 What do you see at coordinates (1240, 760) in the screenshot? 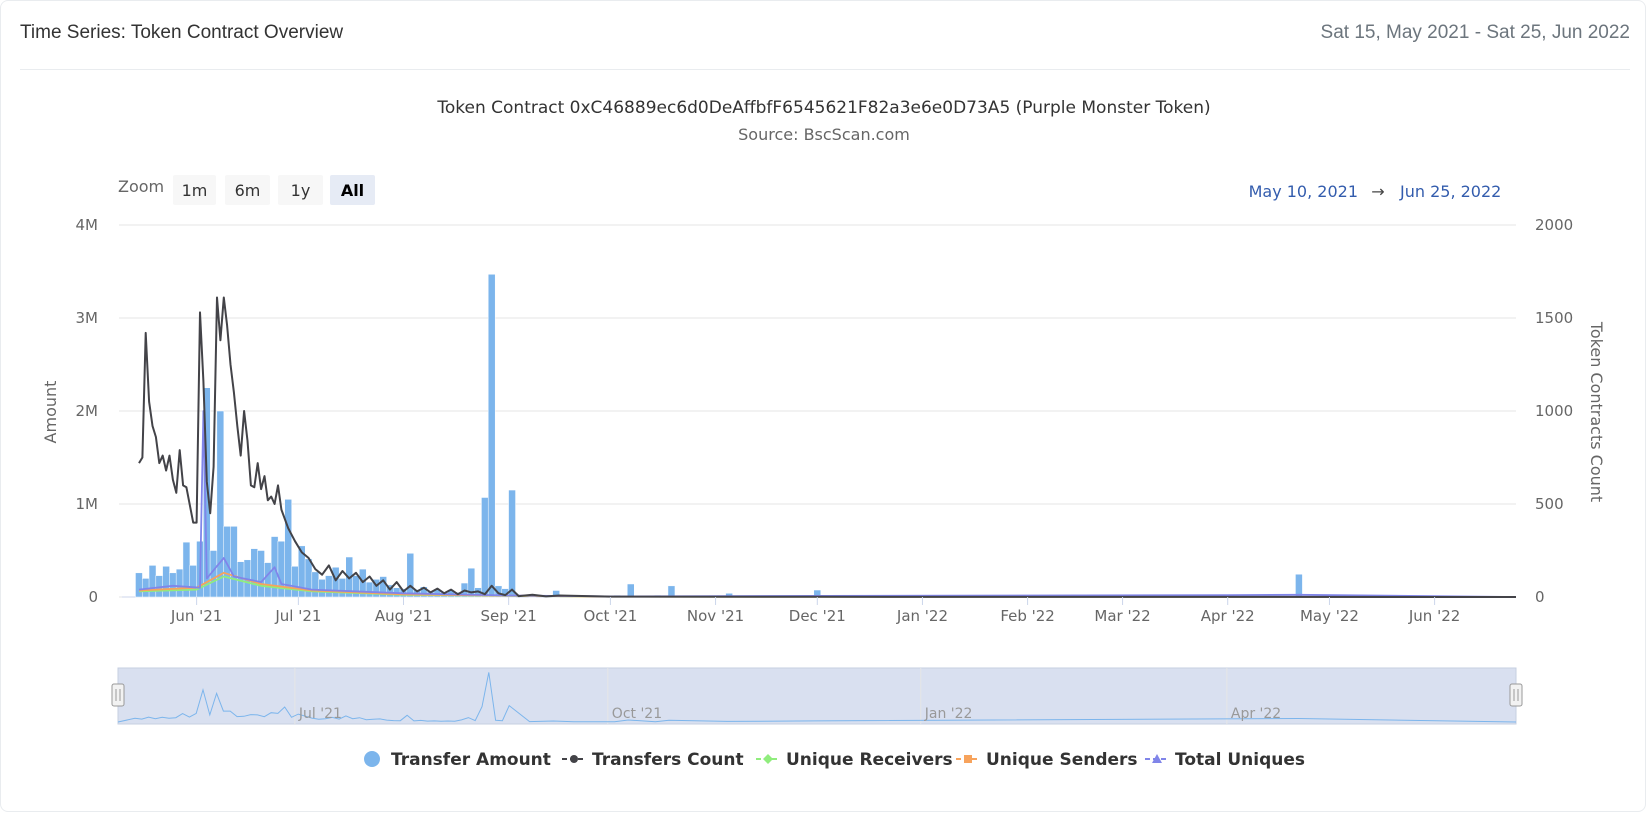
I see `legend-label-total-uniques: Total Uniques` at bounding box center [1240, 760].